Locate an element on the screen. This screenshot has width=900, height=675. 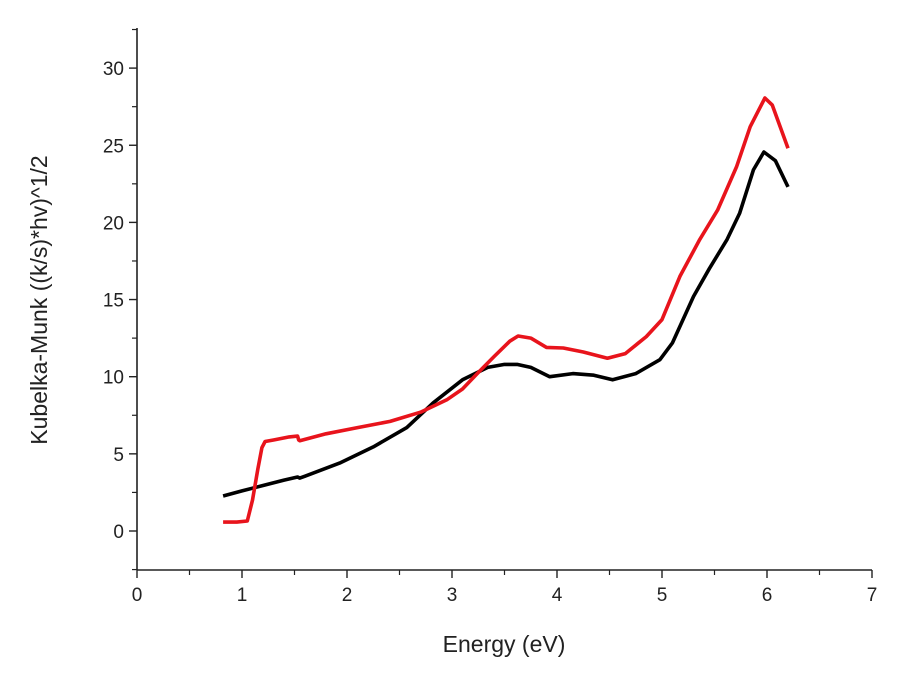
x-tick-label: 7 is located at coordinates (872, 595).